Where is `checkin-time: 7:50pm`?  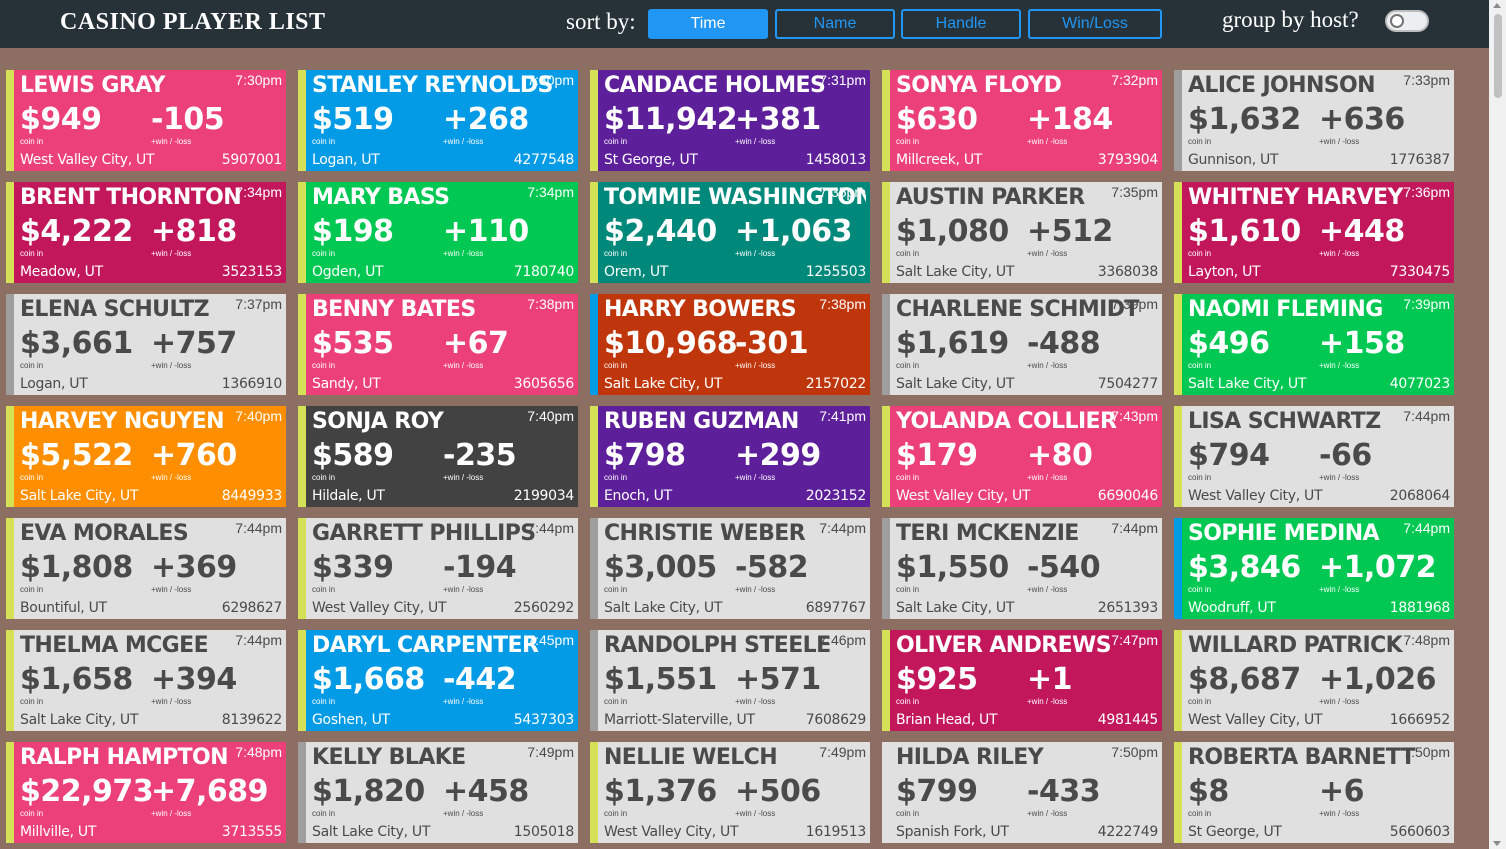 checkin-time: 7:50pm is located at coordinates (1426, 752).